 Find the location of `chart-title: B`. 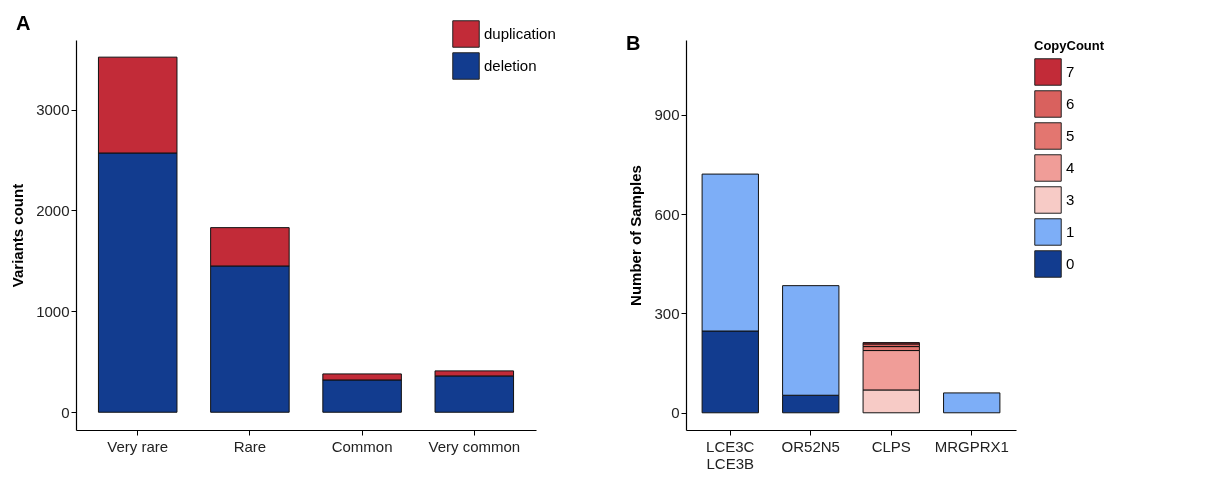

chart-title: B is located at coordinates (633, 43).